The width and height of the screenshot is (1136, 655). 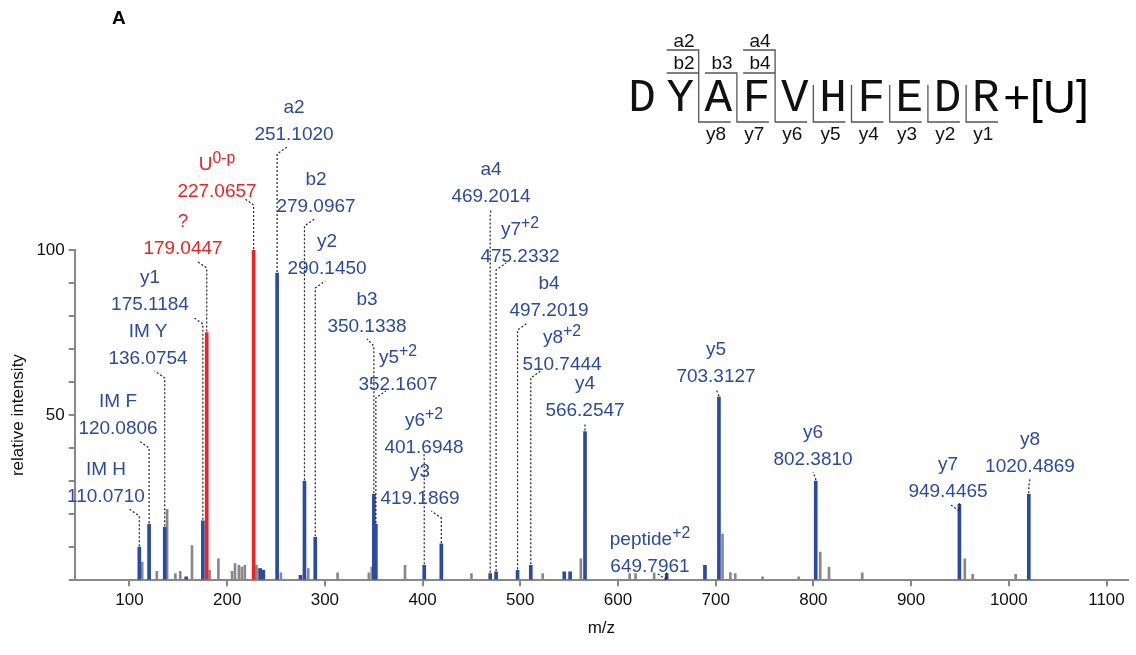 What do you see at coordinates (650, 551) in the screenshot?
I see `annotation: peptide$^{+2}$ 649.7961` at bounding box center [650, 551].